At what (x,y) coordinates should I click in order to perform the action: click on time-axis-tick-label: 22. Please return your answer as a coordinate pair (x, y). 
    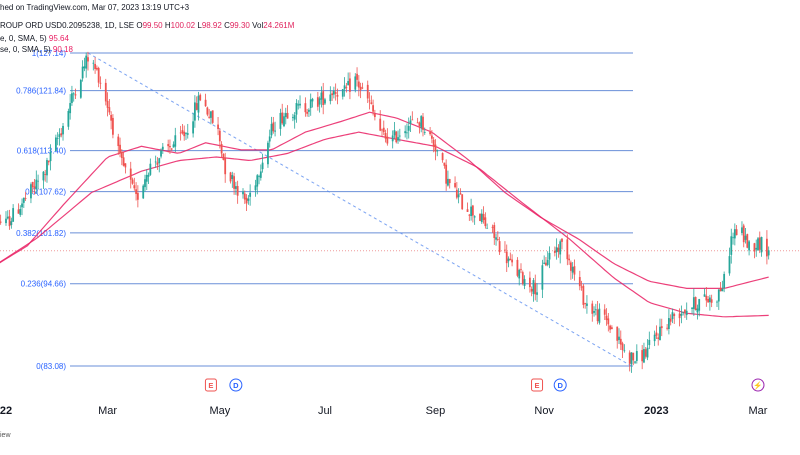
    Looking at the image, I should click on (6, 411).